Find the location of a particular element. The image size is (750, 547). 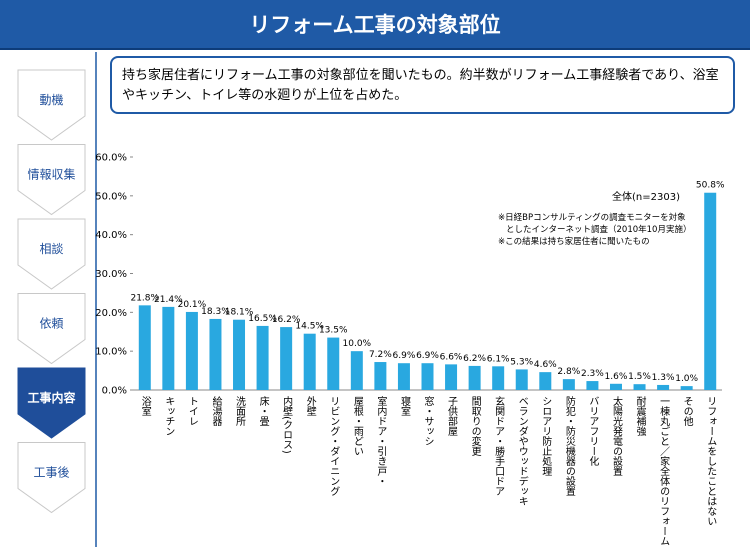

value-label: 1.5% is located at coordinates (639, 377).